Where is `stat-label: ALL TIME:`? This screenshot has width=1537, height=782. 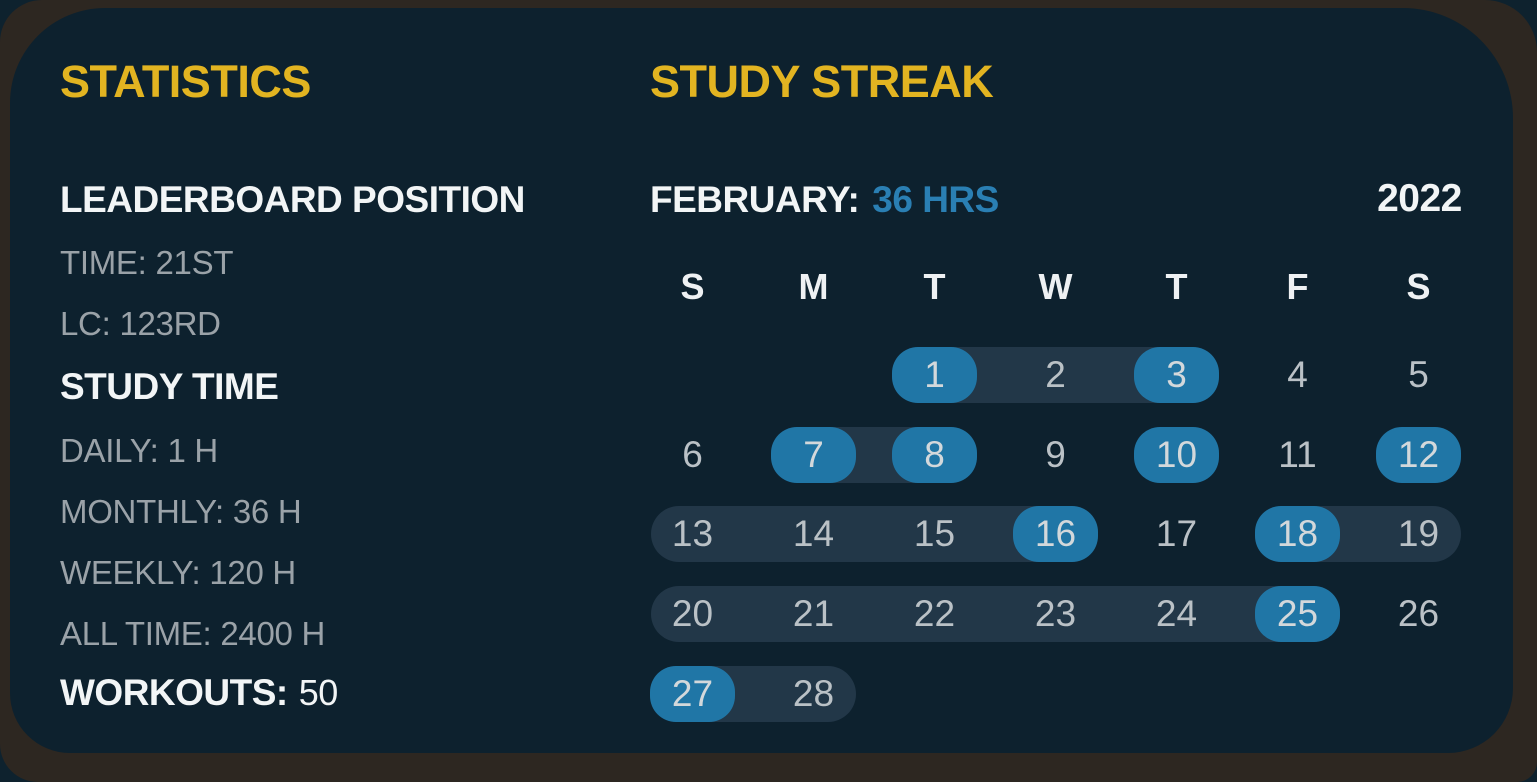
stat-label: ALL TIME: is located at coordinates (136, 633).